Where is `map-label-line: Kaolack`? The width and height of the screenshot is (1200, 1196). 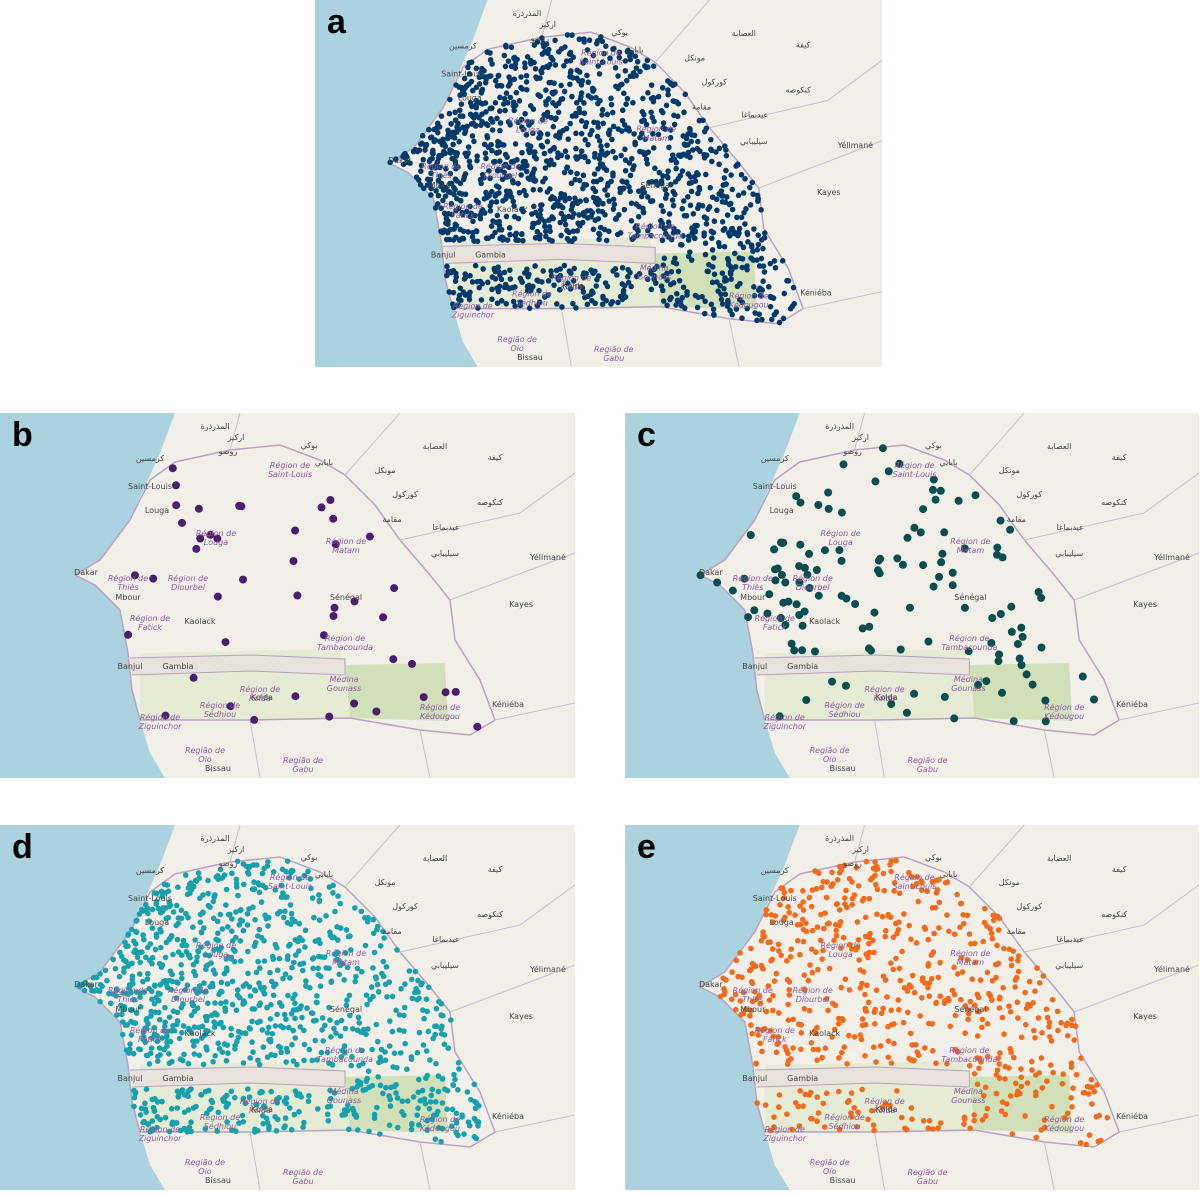
map-label-line: Kaolack is located at coordinates (512, 209).